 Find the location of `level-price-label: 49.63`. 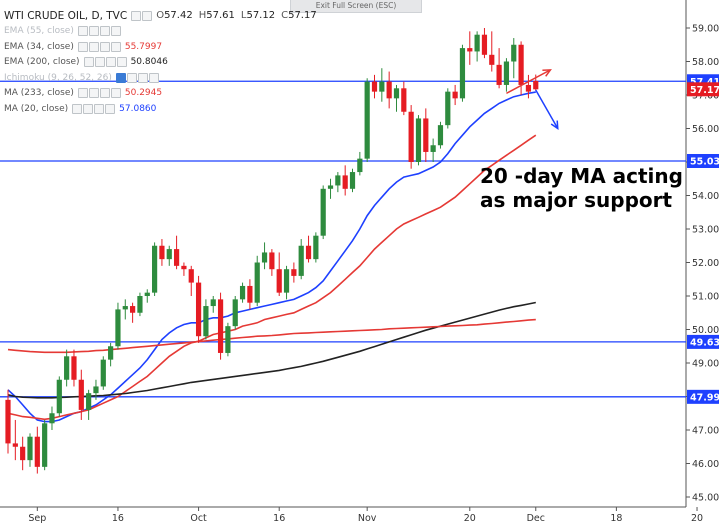

level-price-label: 49.63 is located at coordinates (704, 342).